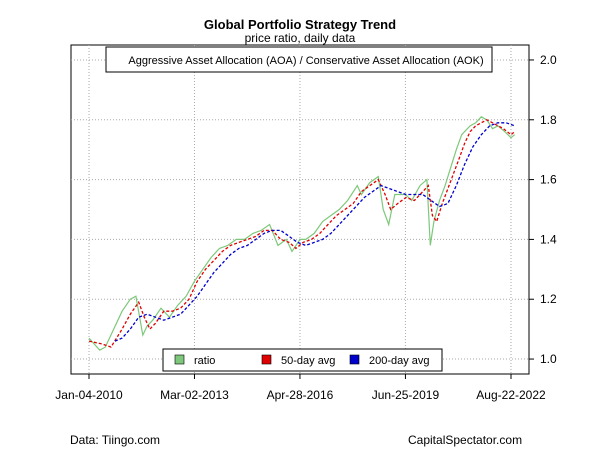 The width and height of the screenshot is (600, 450). I want to click on x-tick-label: Jan-04-2010, so click(89, 395).